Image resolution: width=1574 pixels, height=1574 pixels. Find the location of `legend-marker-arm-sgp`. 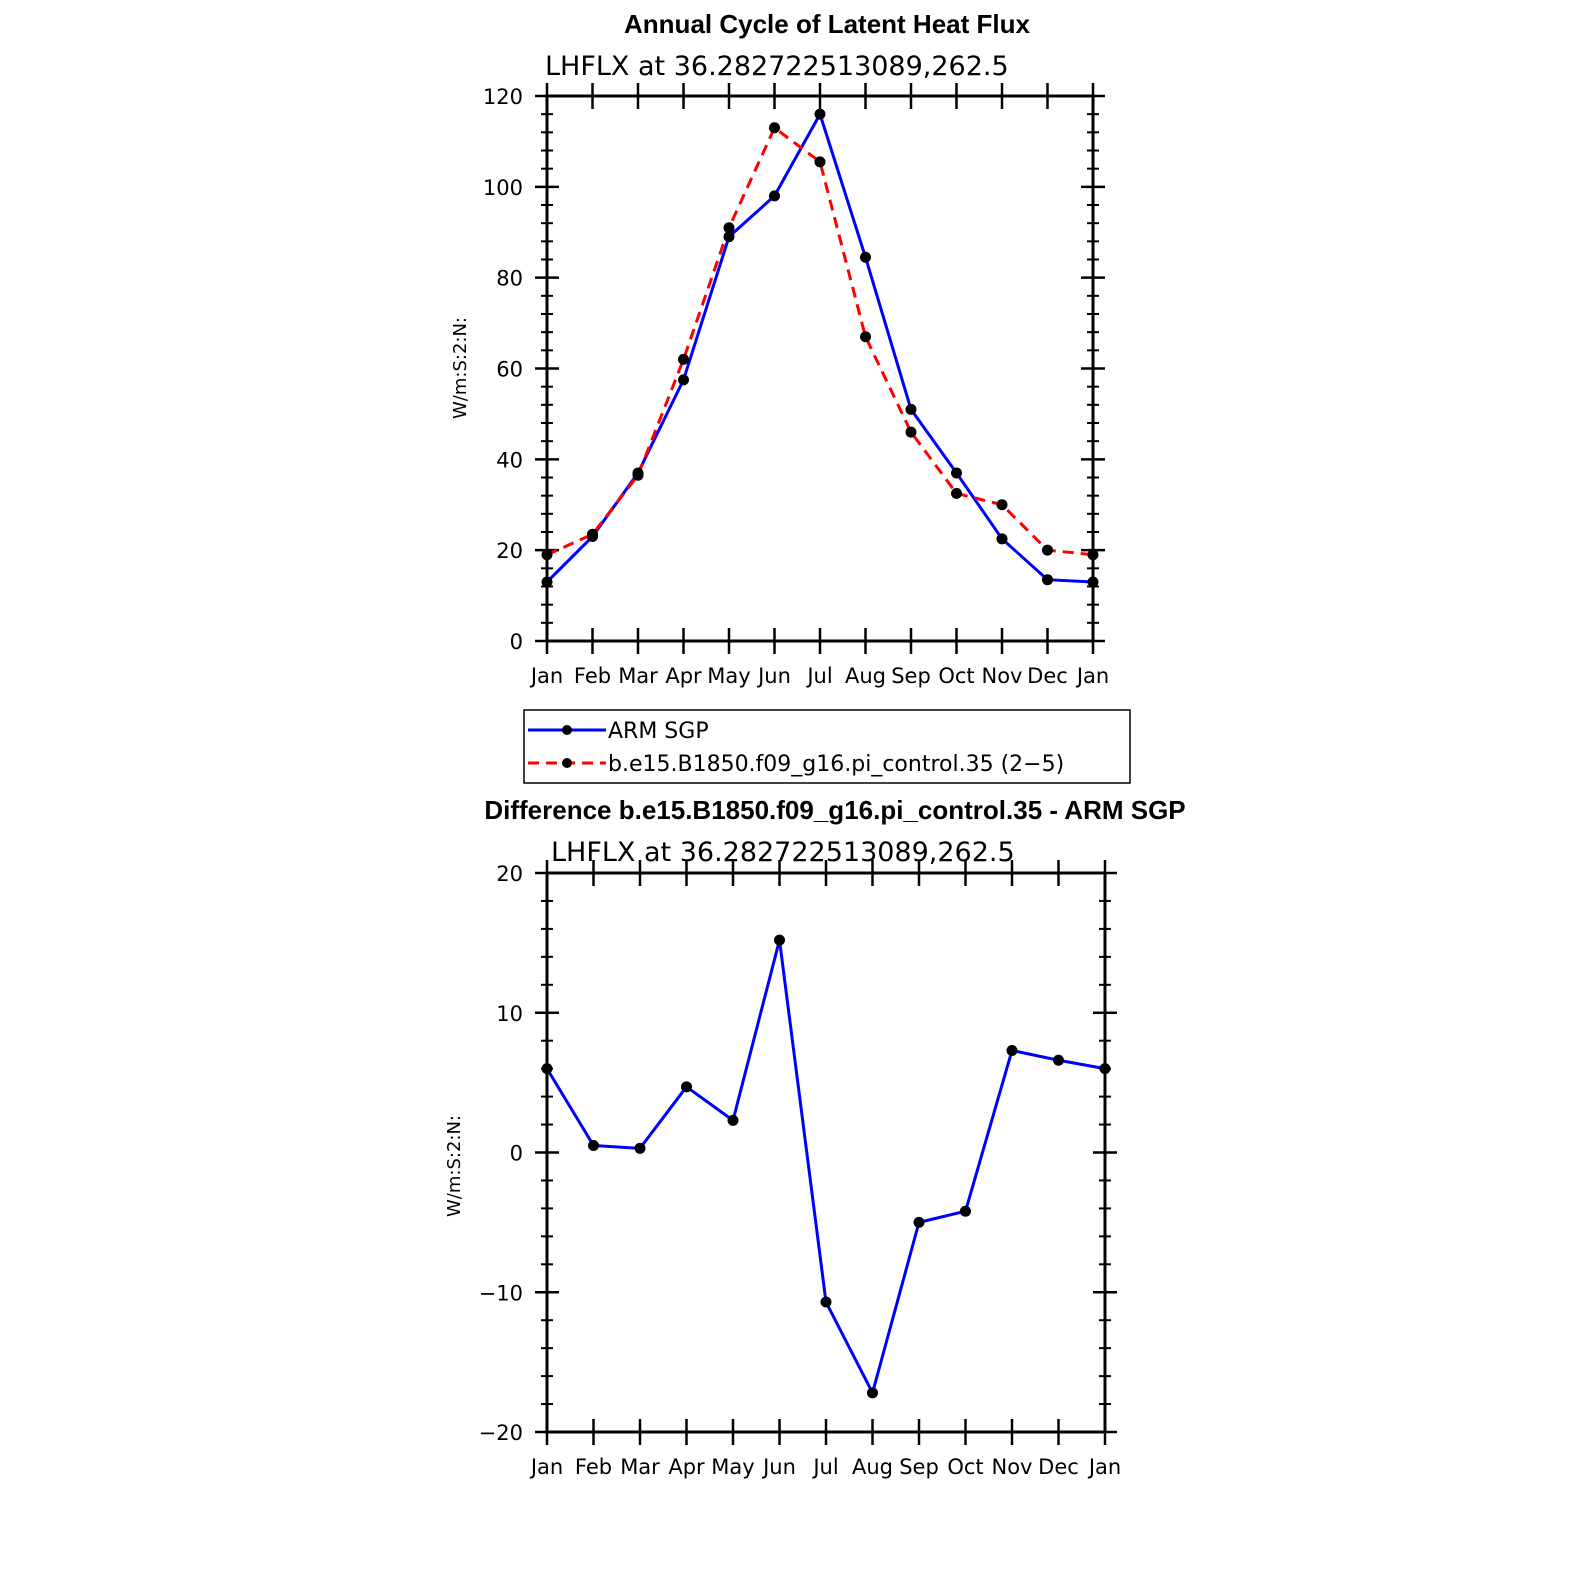

legend-marker-arm-sgp is located at coordinates (567, 730).